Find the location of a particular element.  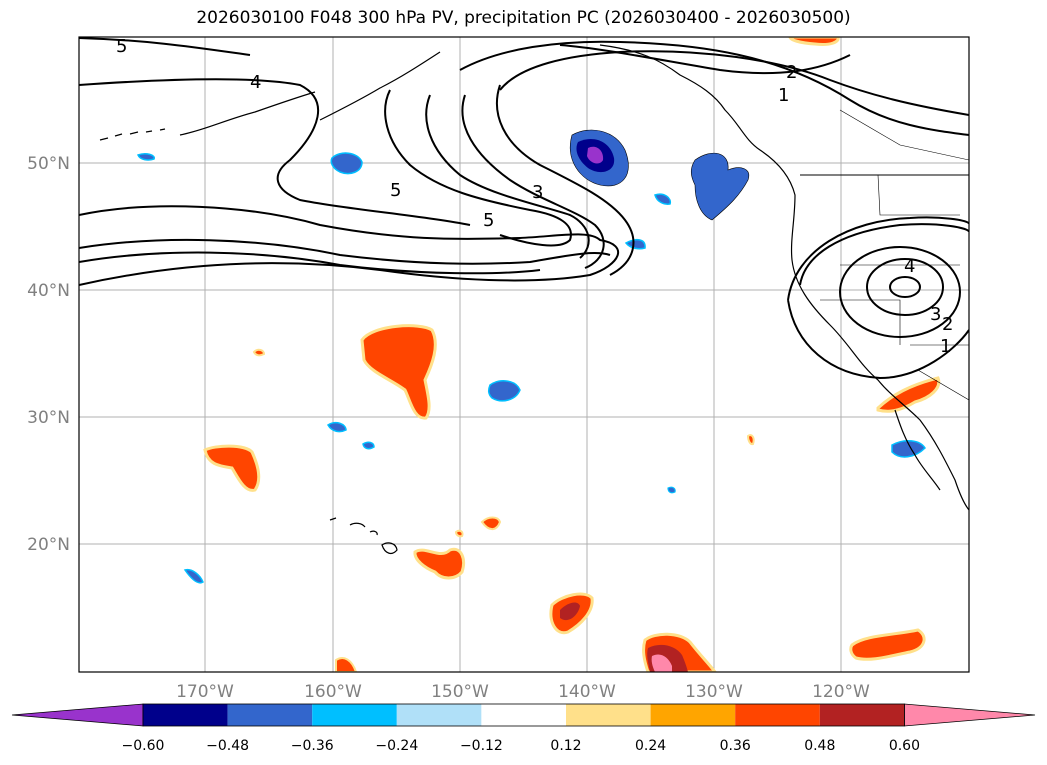

colorbar-tick: 0.12 is located at coordinates (565, 746).